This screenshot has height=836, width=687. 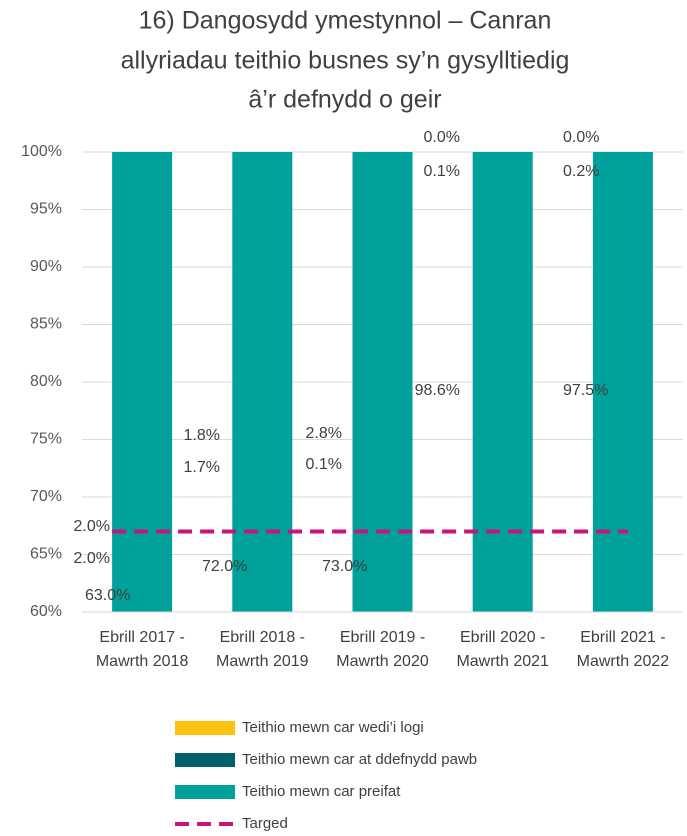 What do you see at coordinates (46, 324) in the screenshot?
I see `y-tick-label: 85%` at bounding box center [46, 324].